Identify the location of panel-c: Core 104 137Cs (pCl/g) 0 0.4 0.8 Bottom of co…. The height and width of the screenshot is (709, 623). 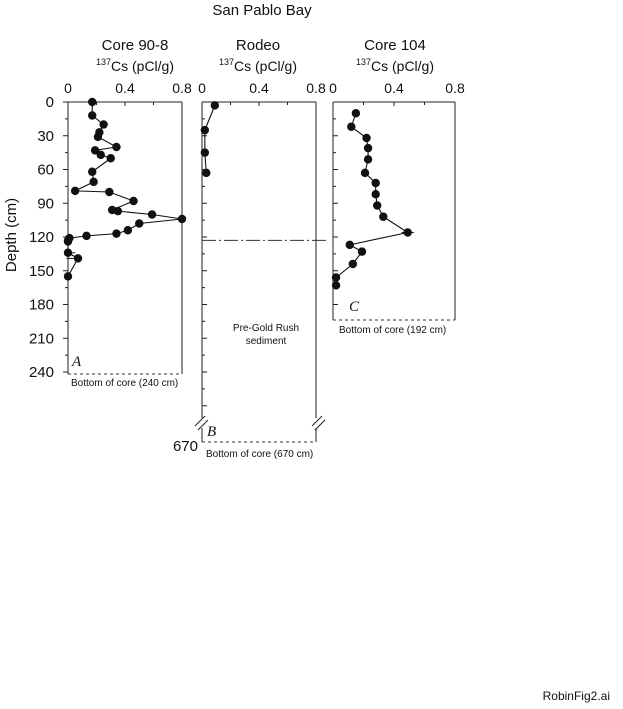
(397, 186).